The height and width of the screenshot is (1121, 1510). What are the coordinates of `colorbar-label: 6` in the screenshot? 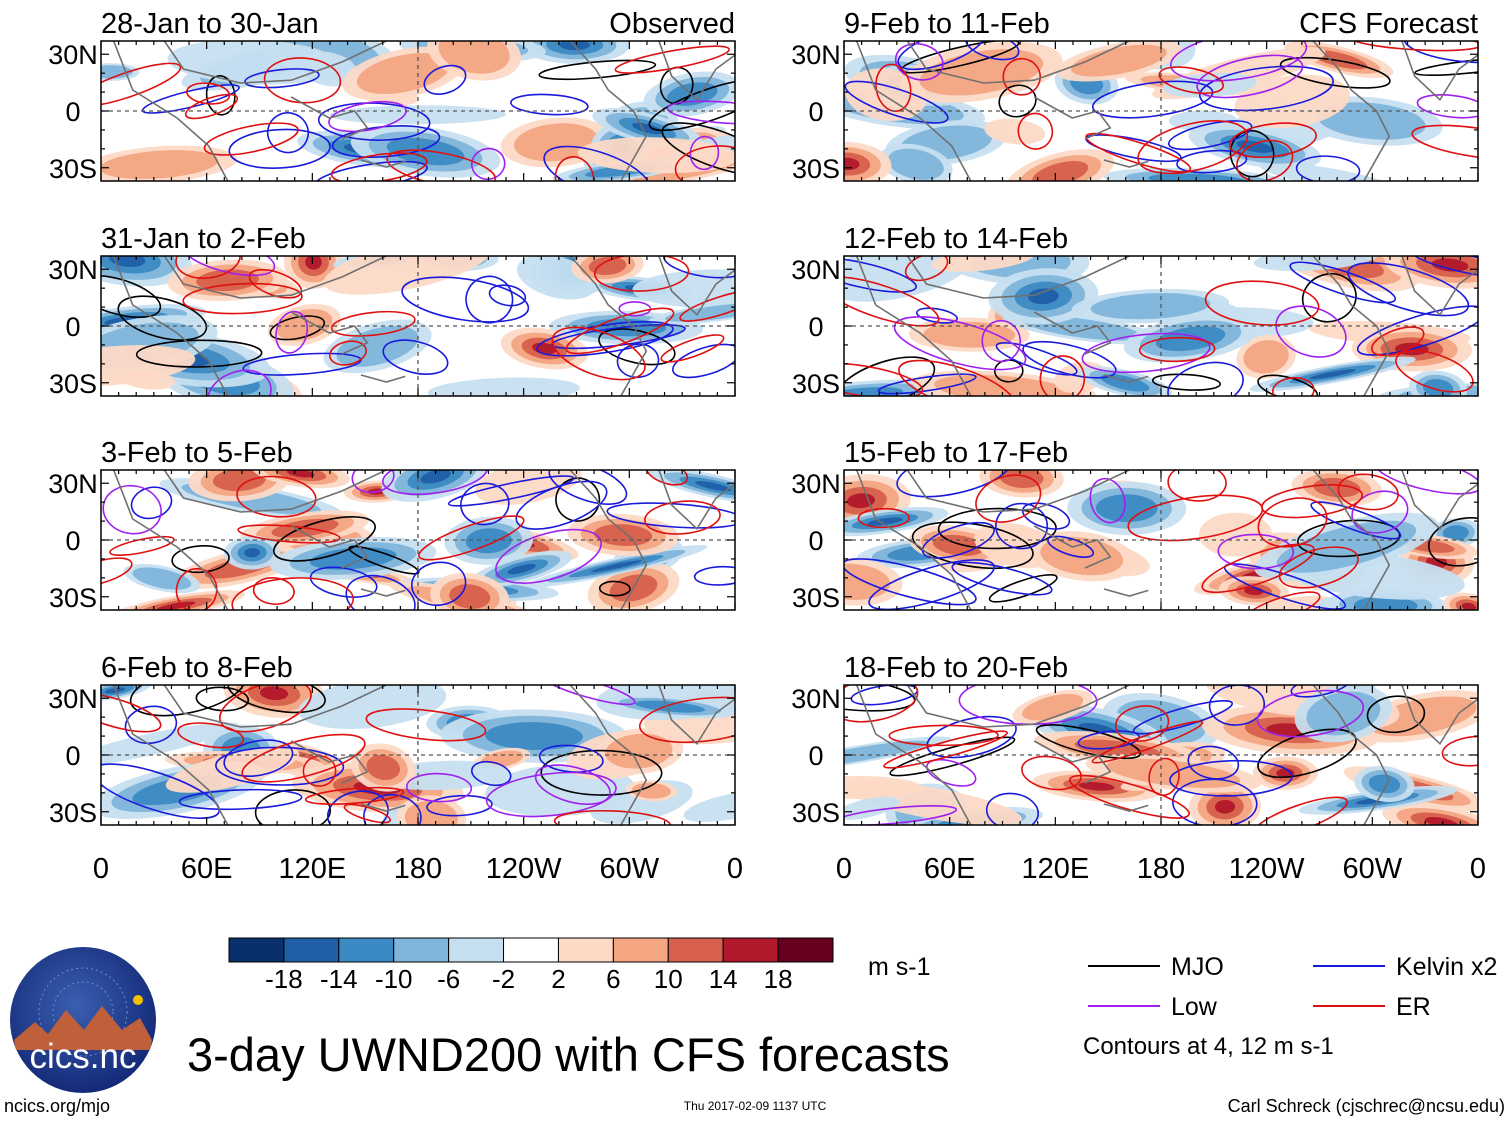 It's located at (613, 979).